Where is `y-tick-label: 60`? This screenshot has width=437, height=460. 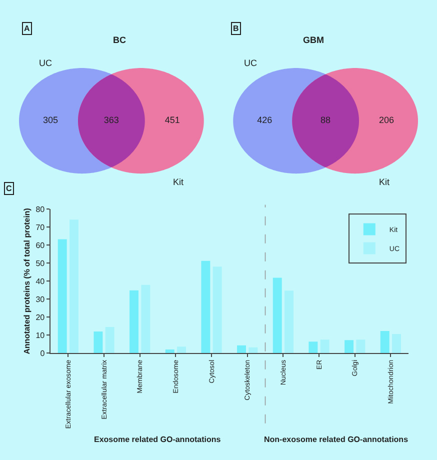
y-tick-label: 60 is located at coordinates (41, 245).